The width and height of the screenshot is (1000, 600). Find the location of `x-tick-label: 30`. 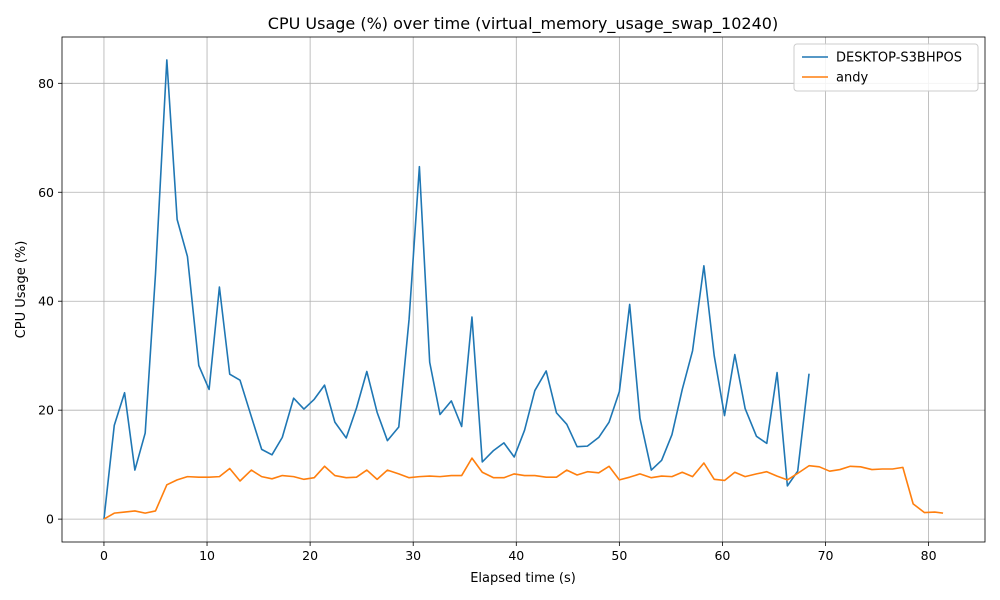

x-tick-label: 30 is located at coordinates (413, 555).